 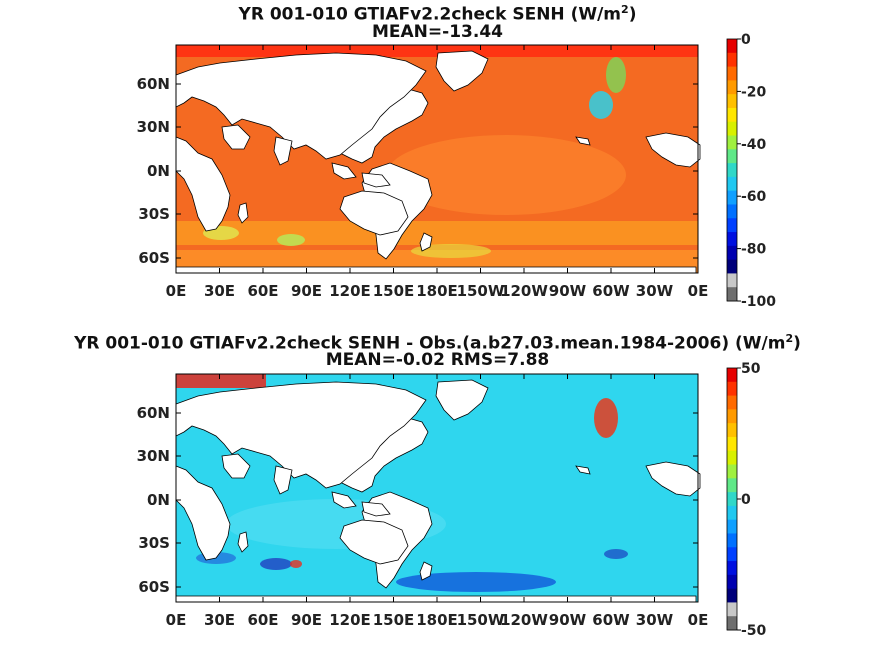 What do you see at coordinates (437, 360) in the screenshot?
I see `bottom-map-subtitle: MEAN=-0.02 RMS=7.88` at bounding box center [437, 360].